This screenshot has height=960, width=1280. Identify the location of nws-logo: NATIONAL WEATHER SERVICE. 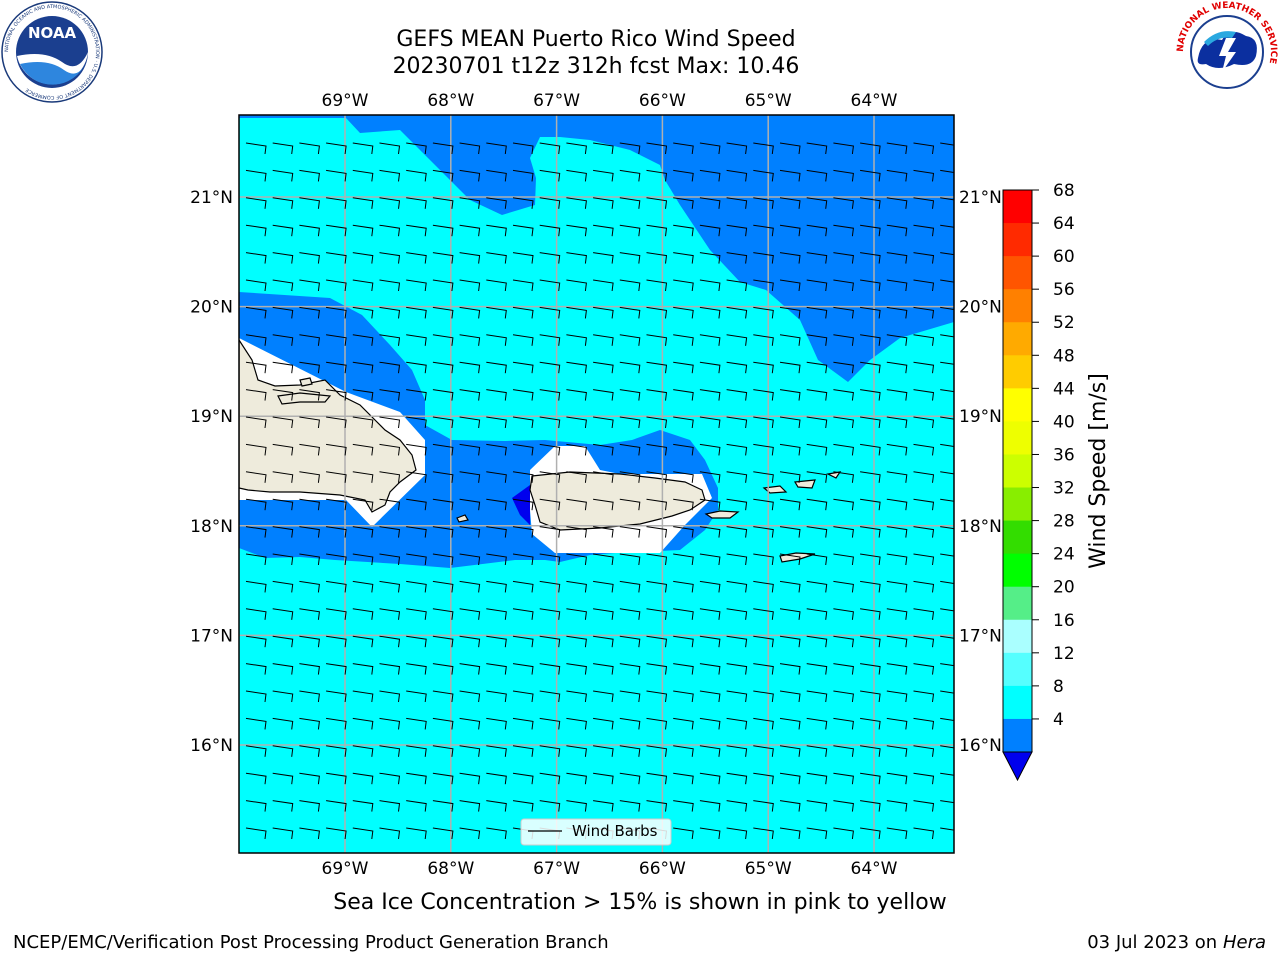
(1227, 51).